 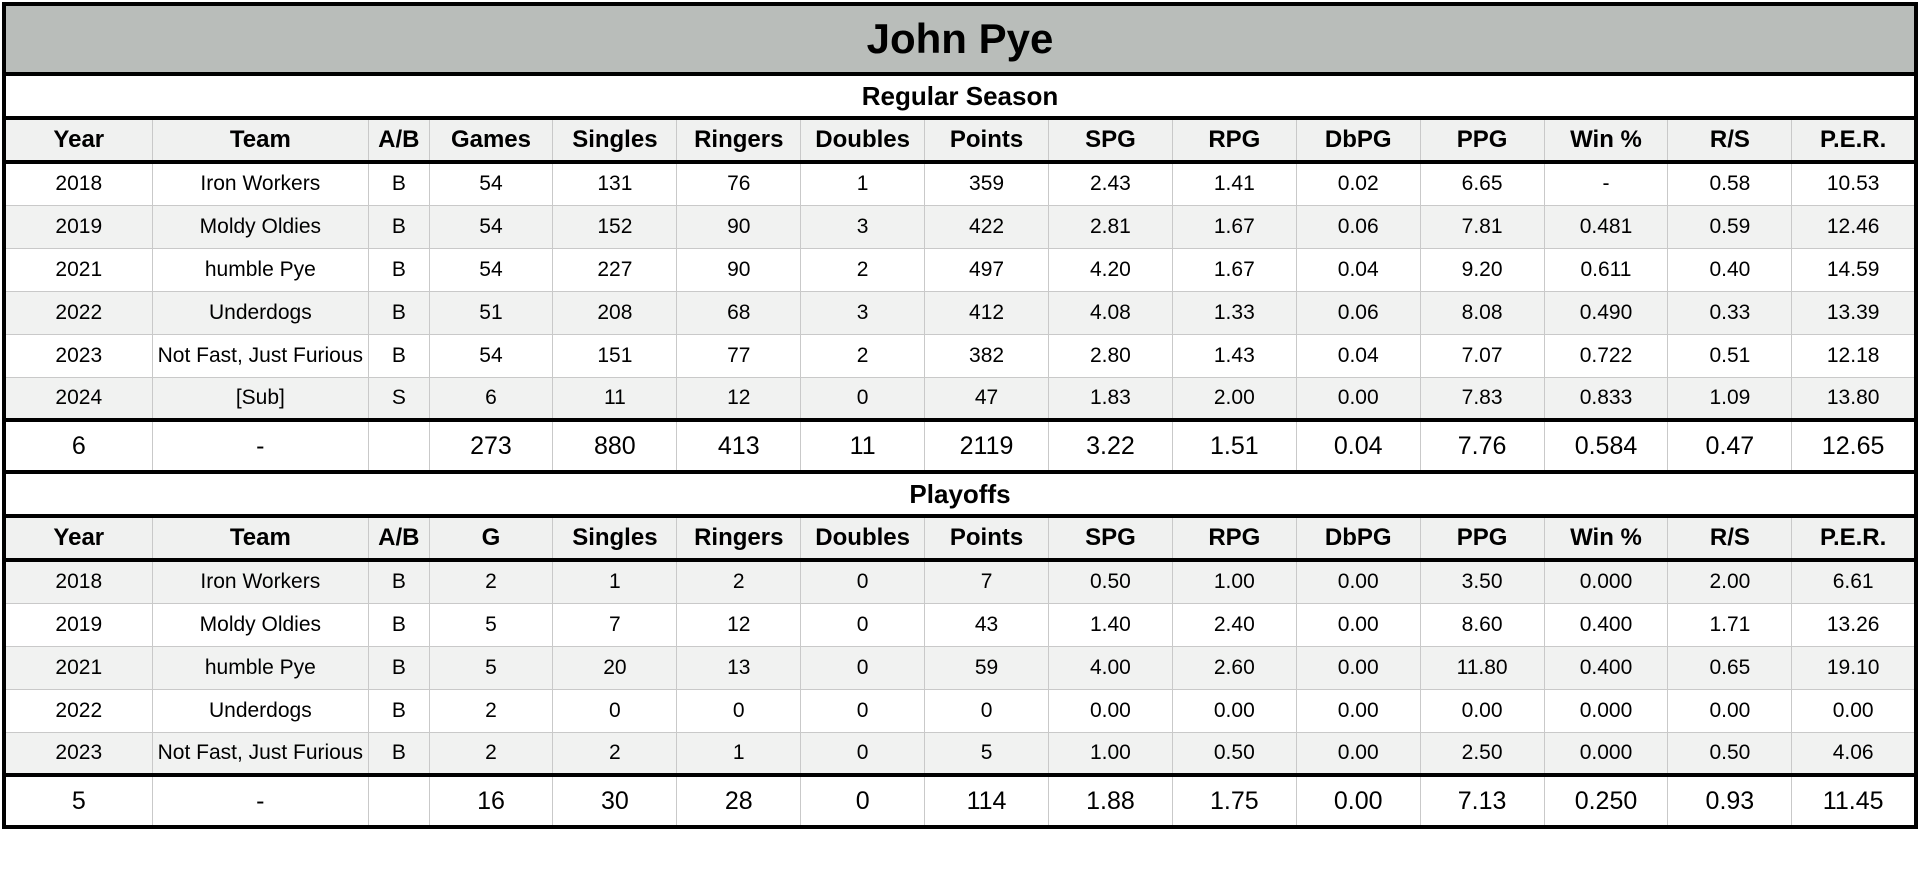 I want to click on table-cell: 0.400, so click(x=1606, y=624).